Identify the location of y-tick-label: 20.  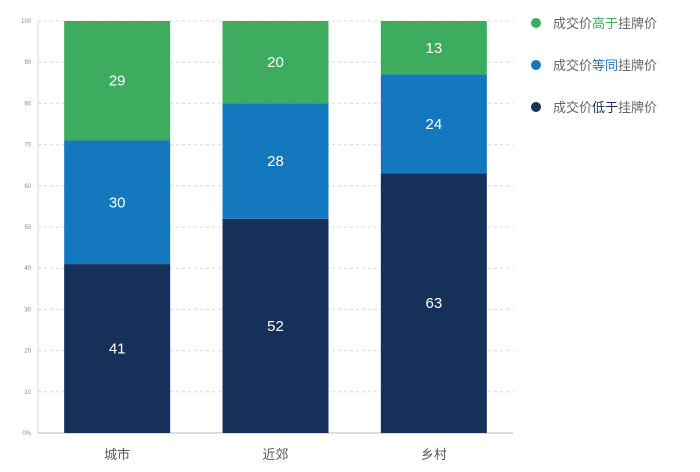
(27, 352).